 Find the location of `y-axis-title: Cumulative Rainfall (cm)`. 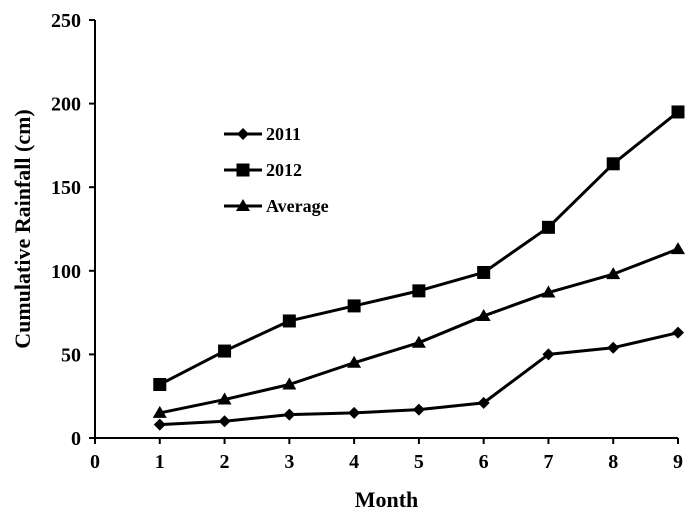

y-axis-title: Cumulative Rainfall (cm) is located at coordinates (22, 229).